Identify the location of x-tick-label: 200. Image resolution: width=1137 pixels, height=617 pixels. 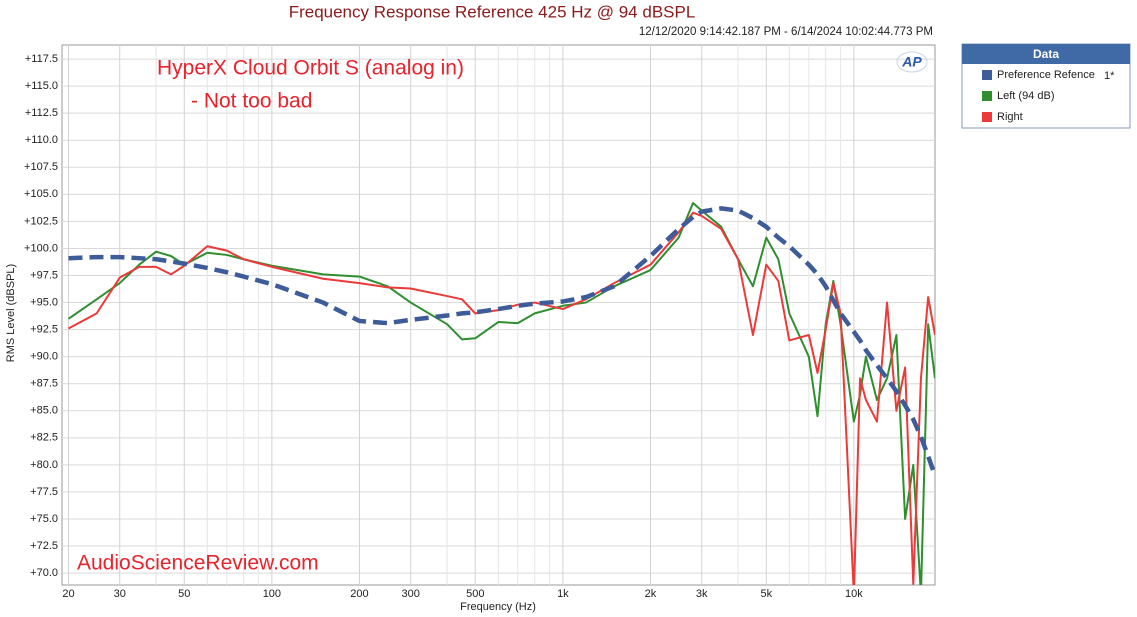
(359, 594).